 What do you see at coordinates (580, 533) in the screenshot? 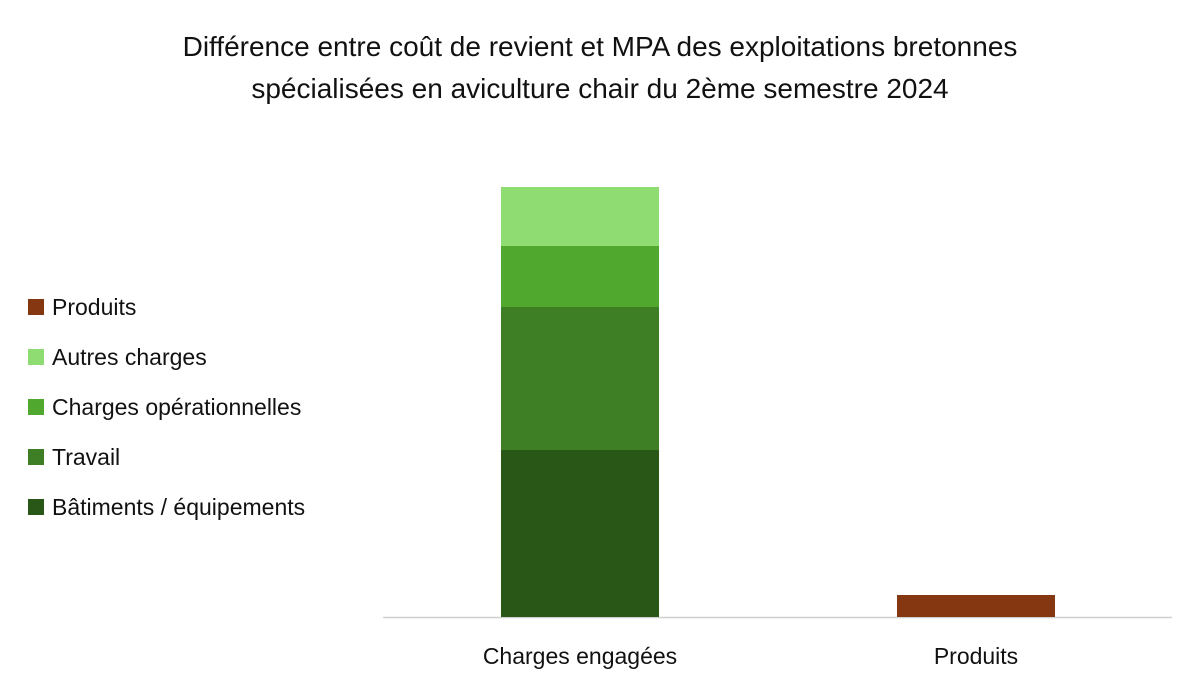
I see `bar-segment-b-timents-quipements` at bounding box center [580, 533].